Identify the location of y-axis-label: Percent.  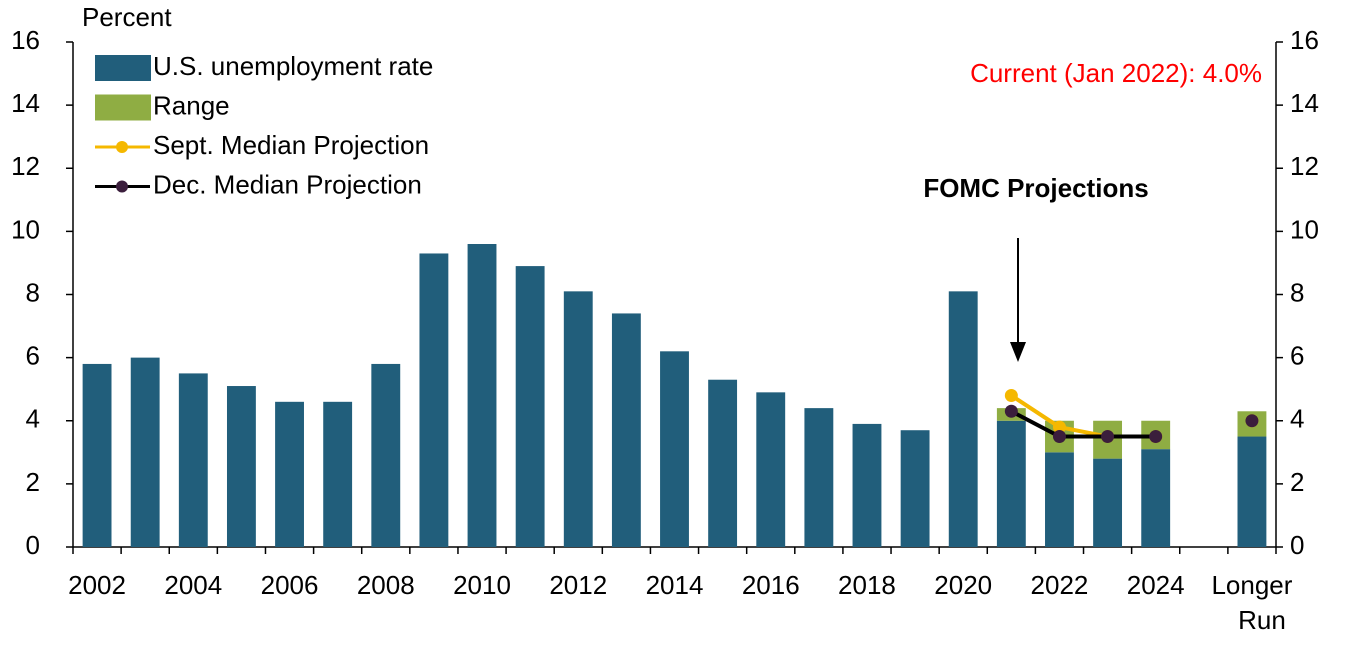
(127, 17).